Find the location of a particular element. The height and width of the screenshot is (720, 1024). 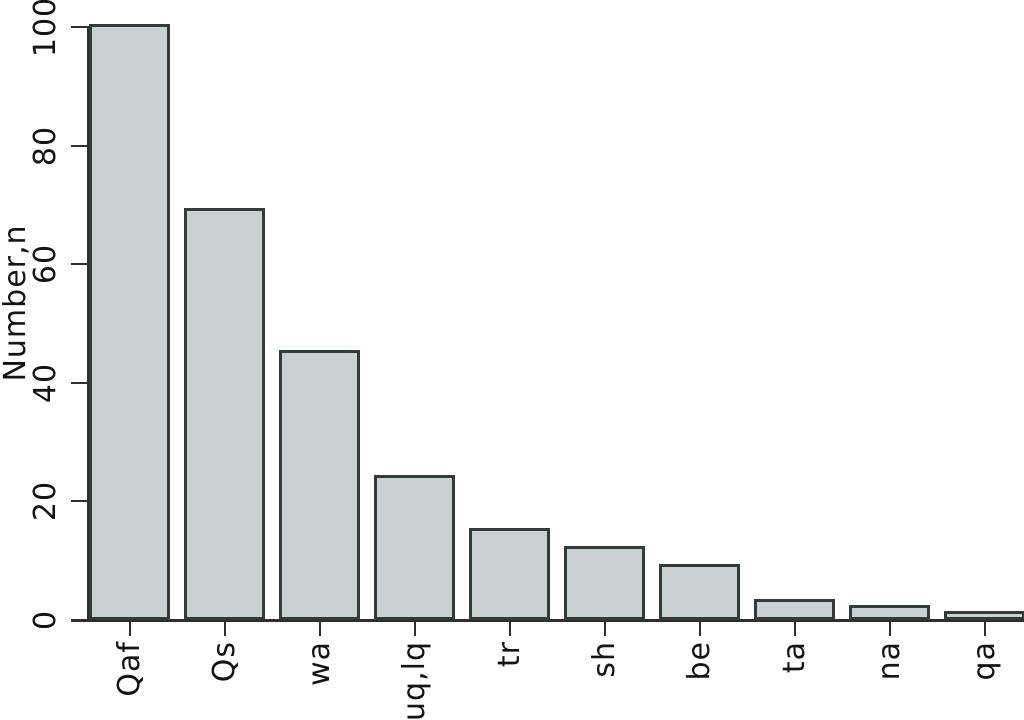

bar-Qs is located at coordinates (224, 414).